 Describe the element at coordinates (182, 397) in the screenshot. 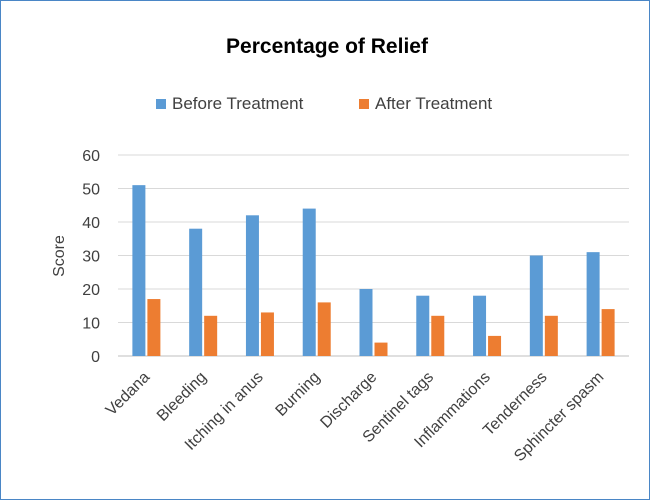

I see `x-tick-label: Bleeding` at that location.